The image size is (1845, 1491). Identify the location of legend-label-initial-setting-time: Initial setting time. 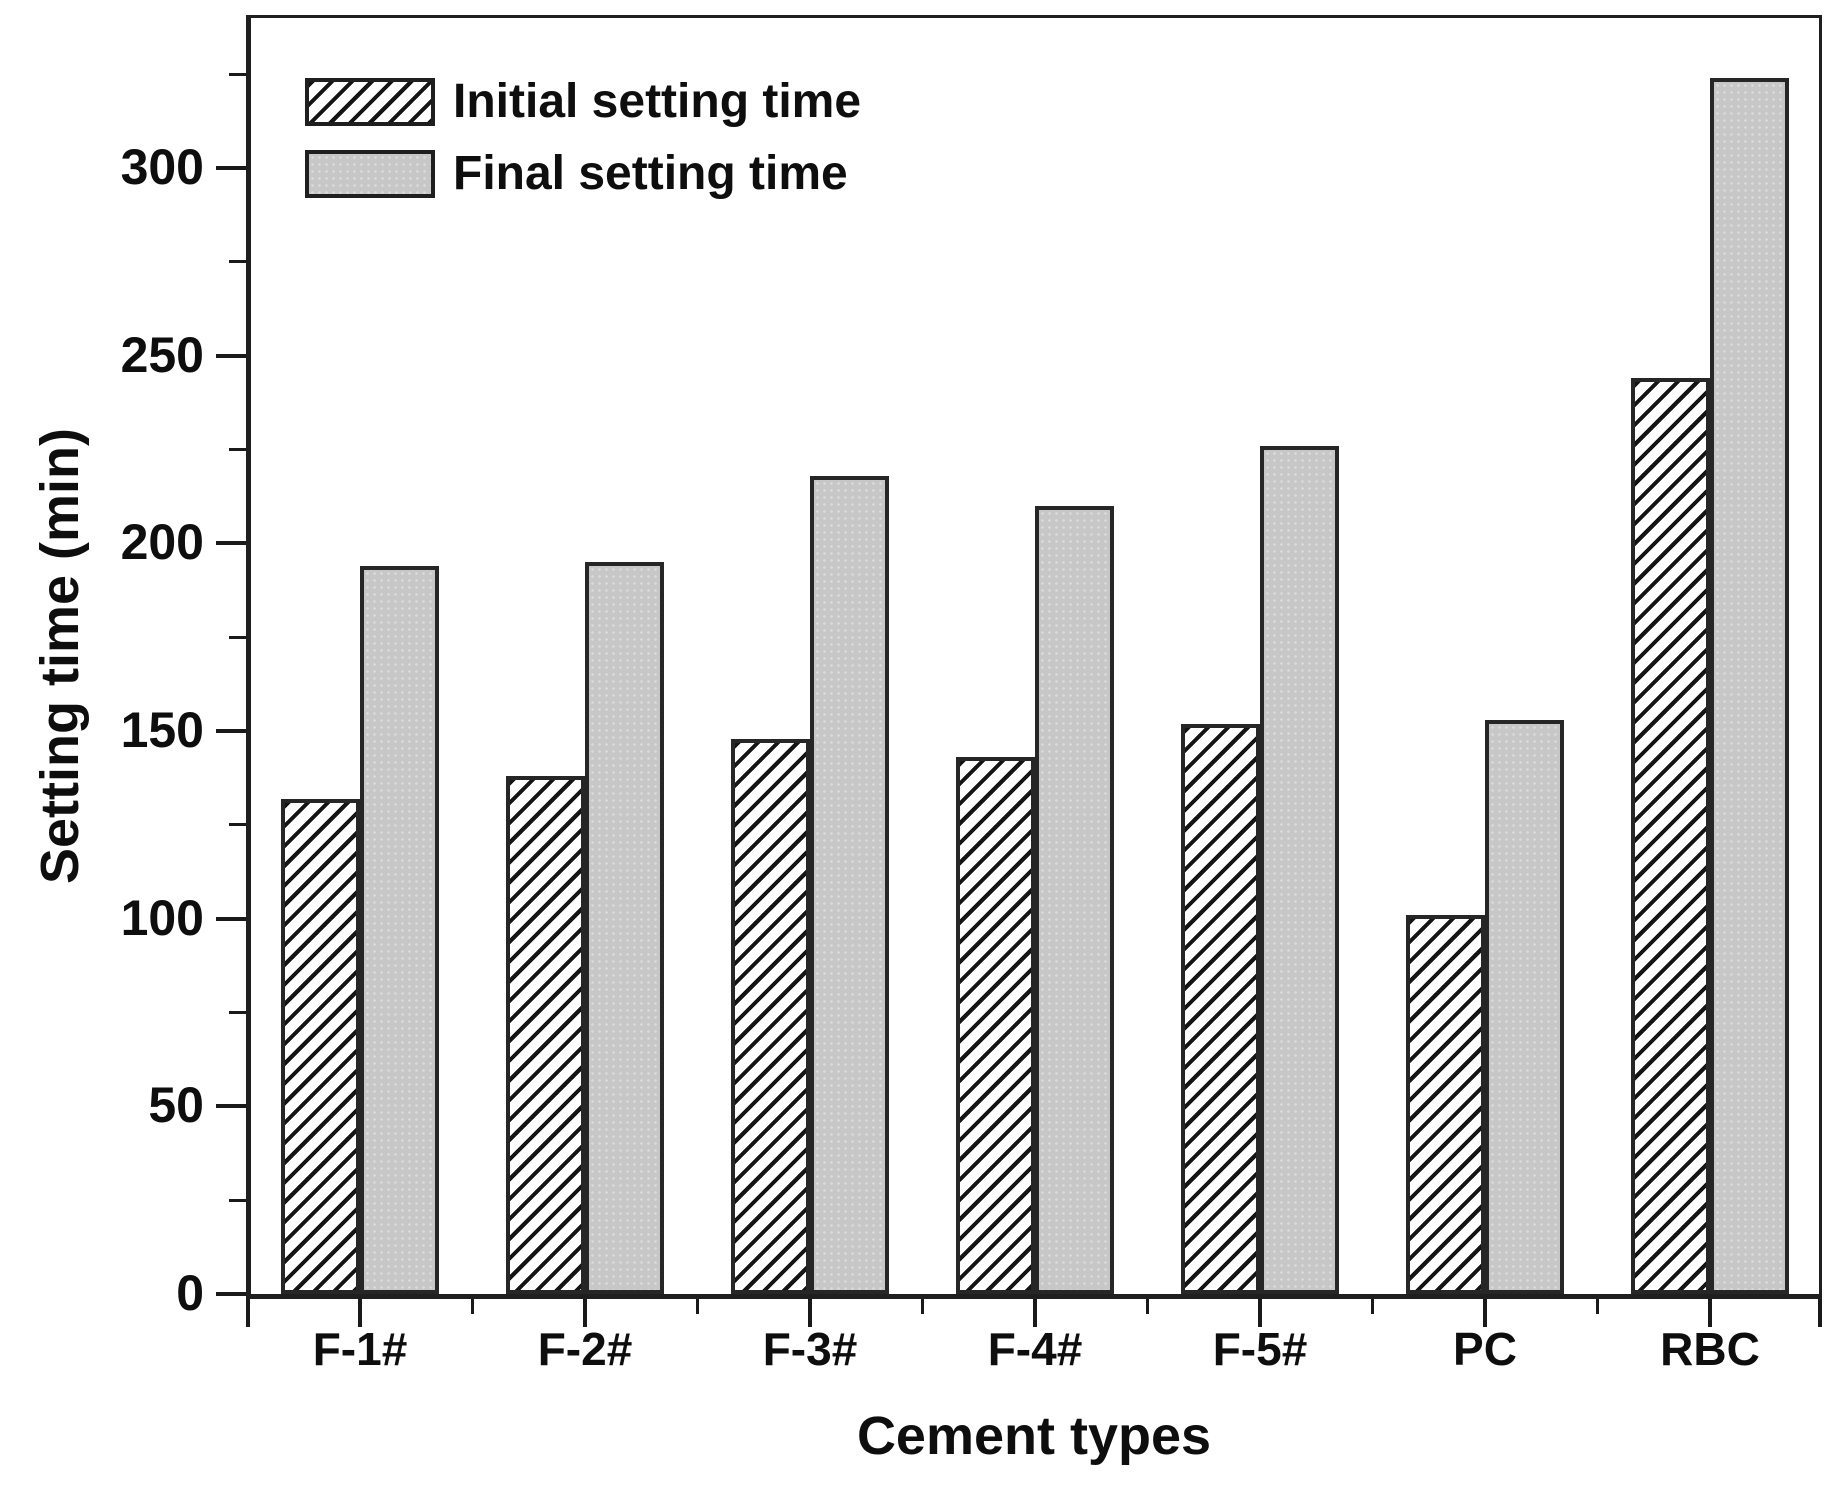
(657, 101).